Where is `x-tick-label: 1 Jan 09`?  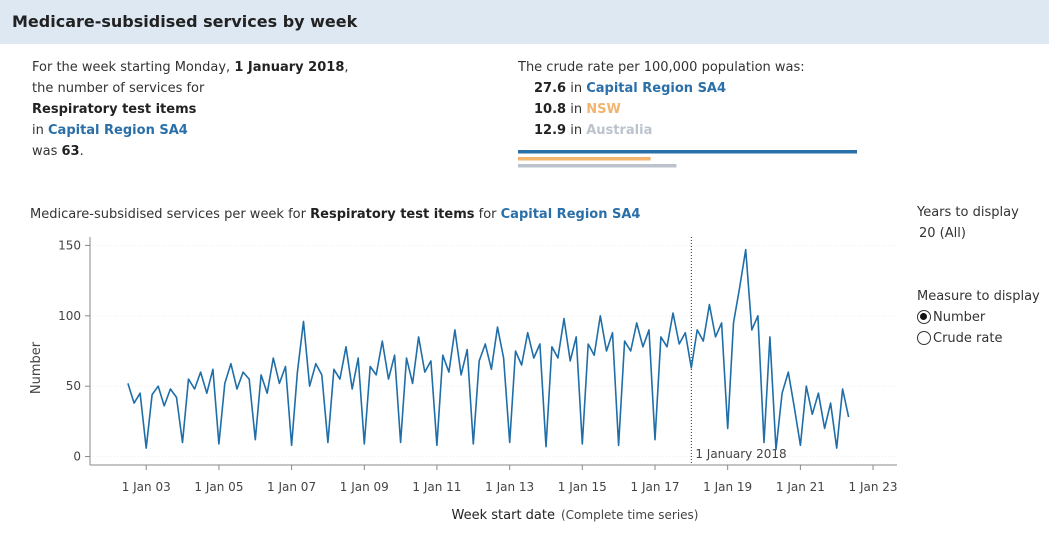
x-tick-label: 1 Jan 09 is located at coordinates (364, 487).